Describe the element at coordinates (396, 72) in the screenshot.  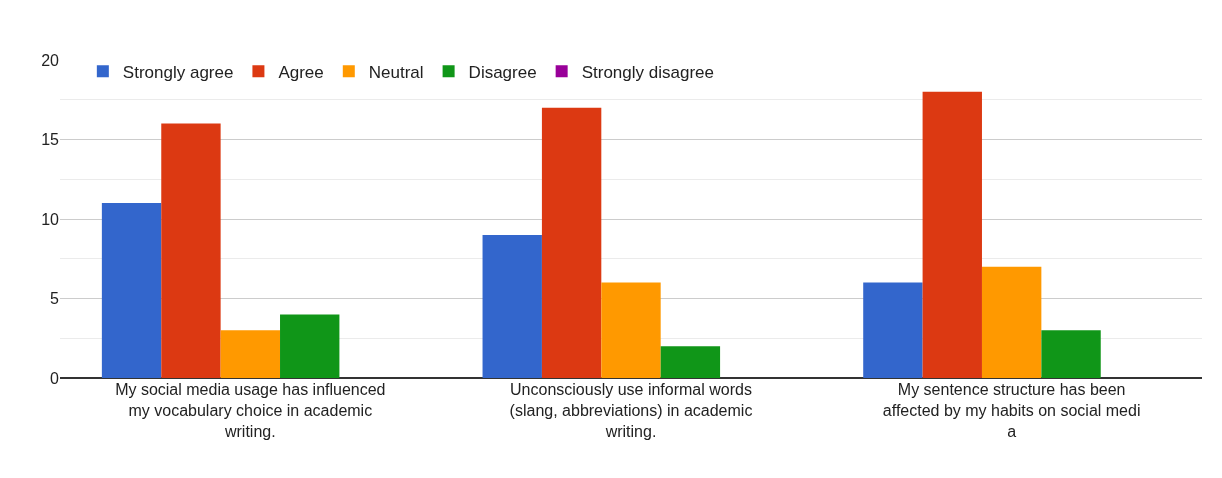
I see `legend-label: Neutral` at that location.